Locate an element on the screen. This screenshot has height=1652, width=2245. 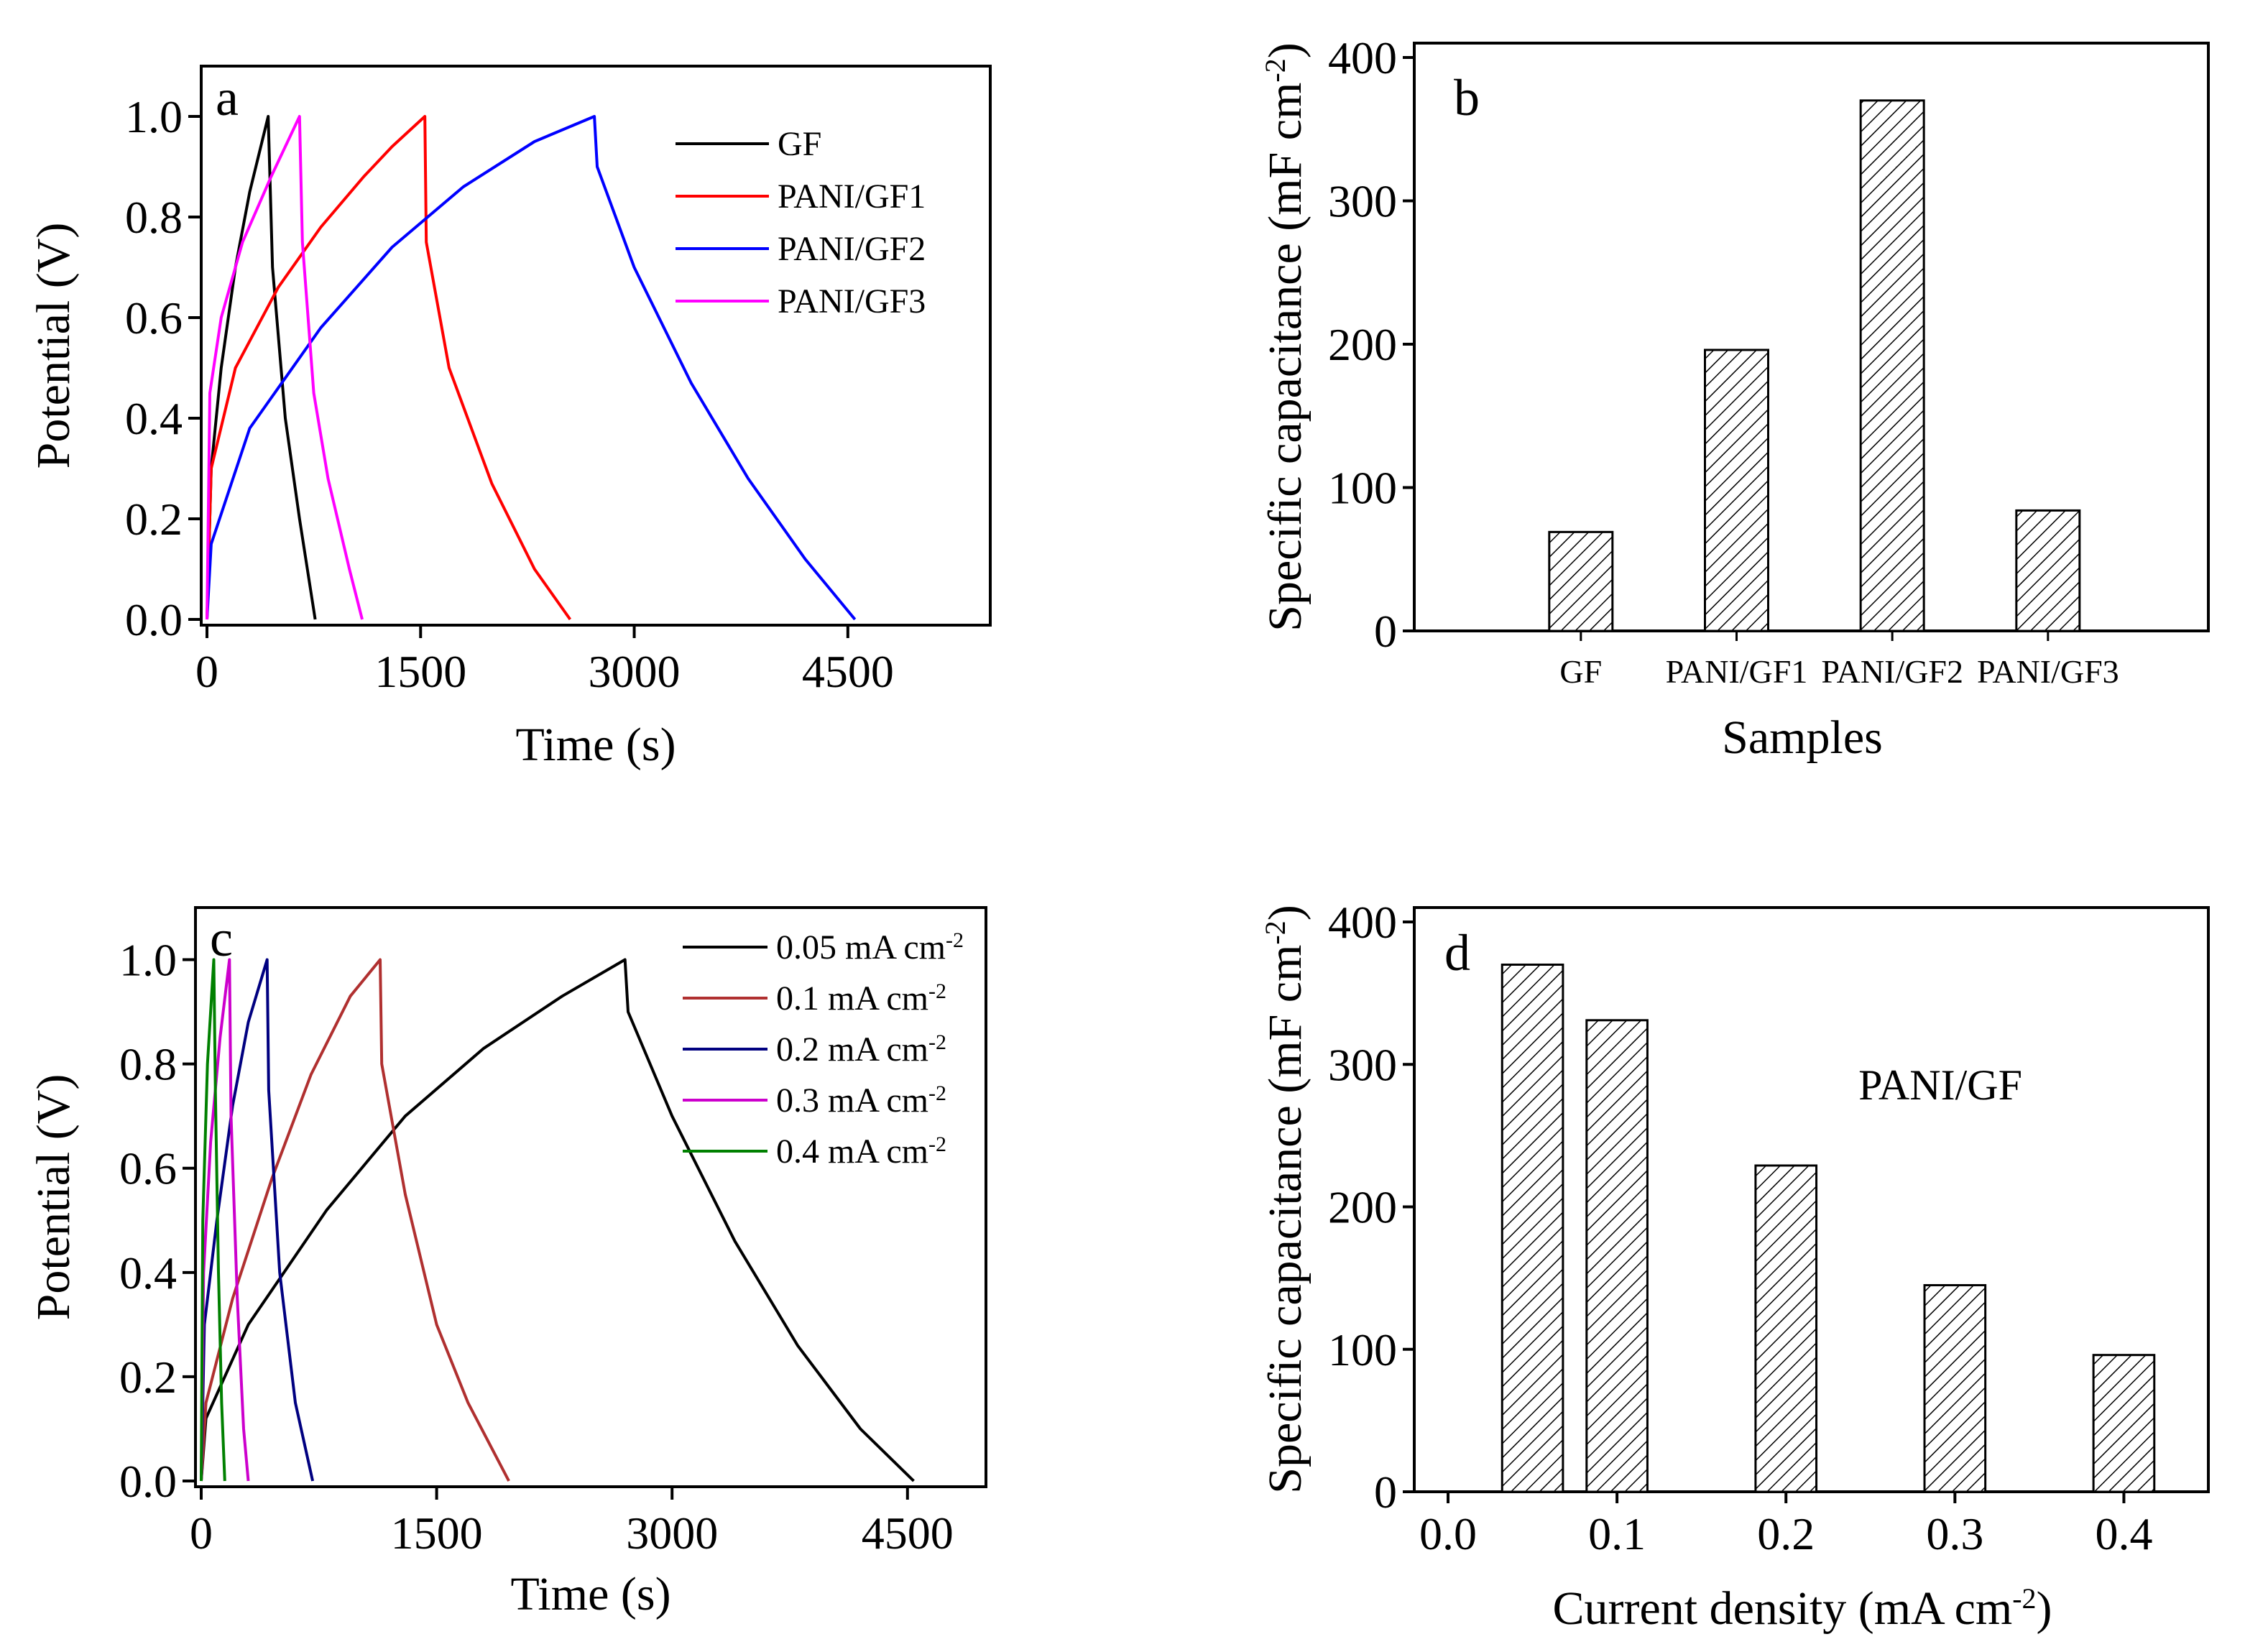
y-ticks-c: 0.0 0.2 0.4 0.6 0.8 1.0 is located at coordinates (157, 1221).